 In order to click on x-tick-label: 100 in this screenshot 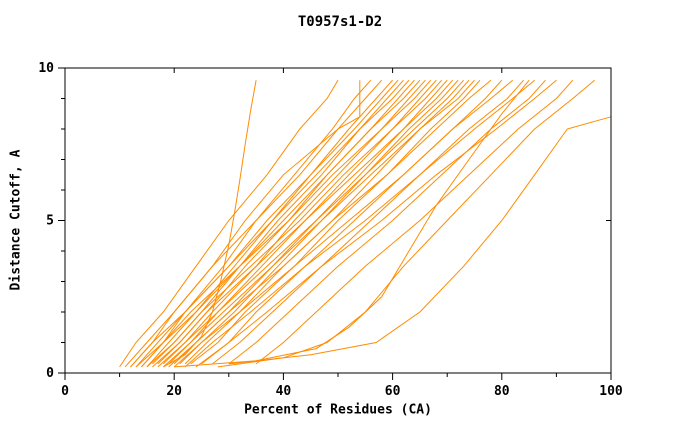, I will do `click(611, 391)`.